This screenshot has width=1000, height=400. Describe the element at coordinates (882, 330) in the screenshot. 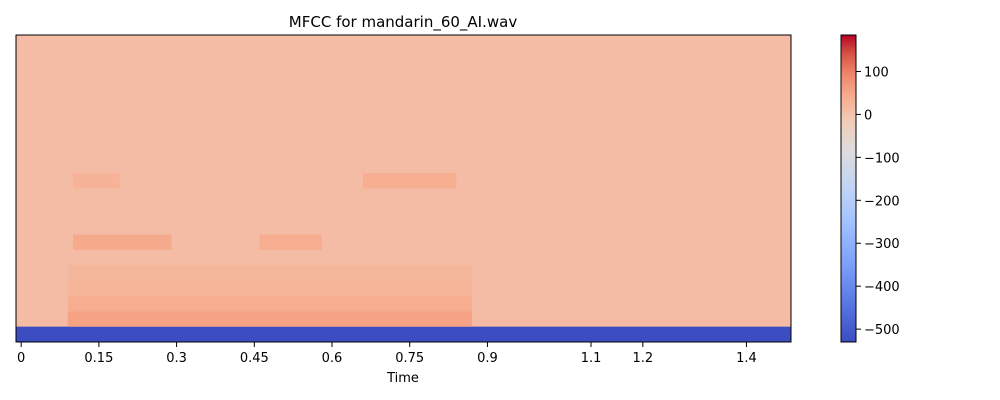

I see `colorbar-tick-label: −500` at that location.